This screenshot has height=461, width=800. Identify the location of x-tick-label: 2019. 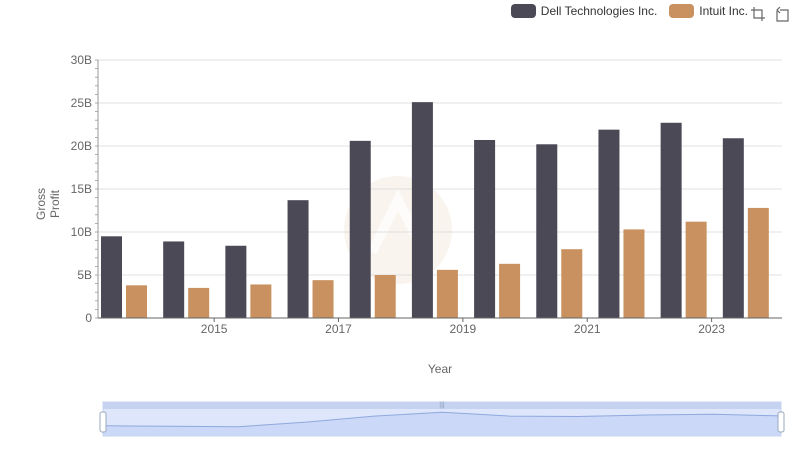
(463, 329).